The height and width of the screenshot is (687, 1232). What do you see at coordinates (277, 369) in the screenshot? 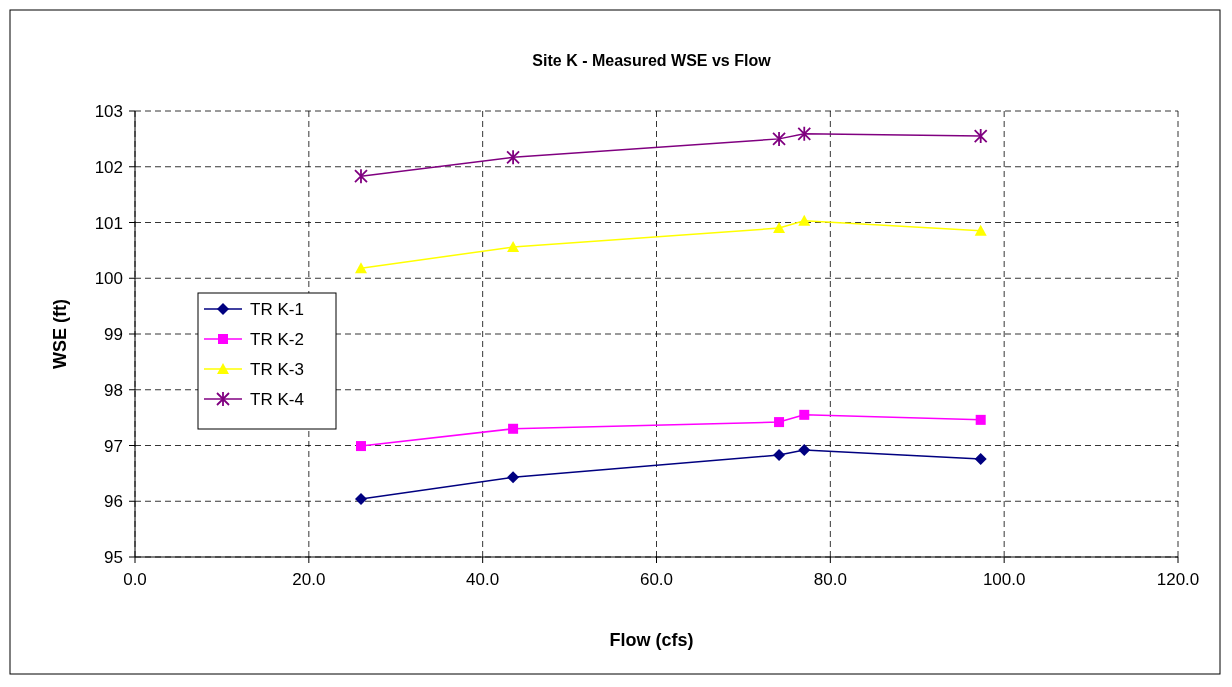
I see `legend-label: TR K-3` at bounding box center [277, 369].